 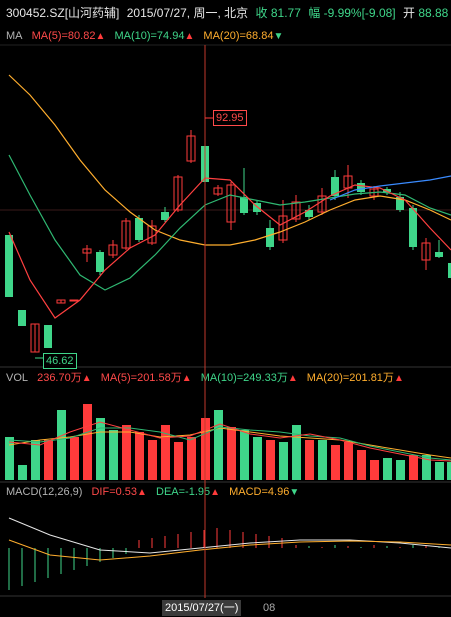 What do you see at coordinates (359, 13) in the screenshot?
I see `change-value: -9.99%[-9.08]` at bounding box center [359, 13].